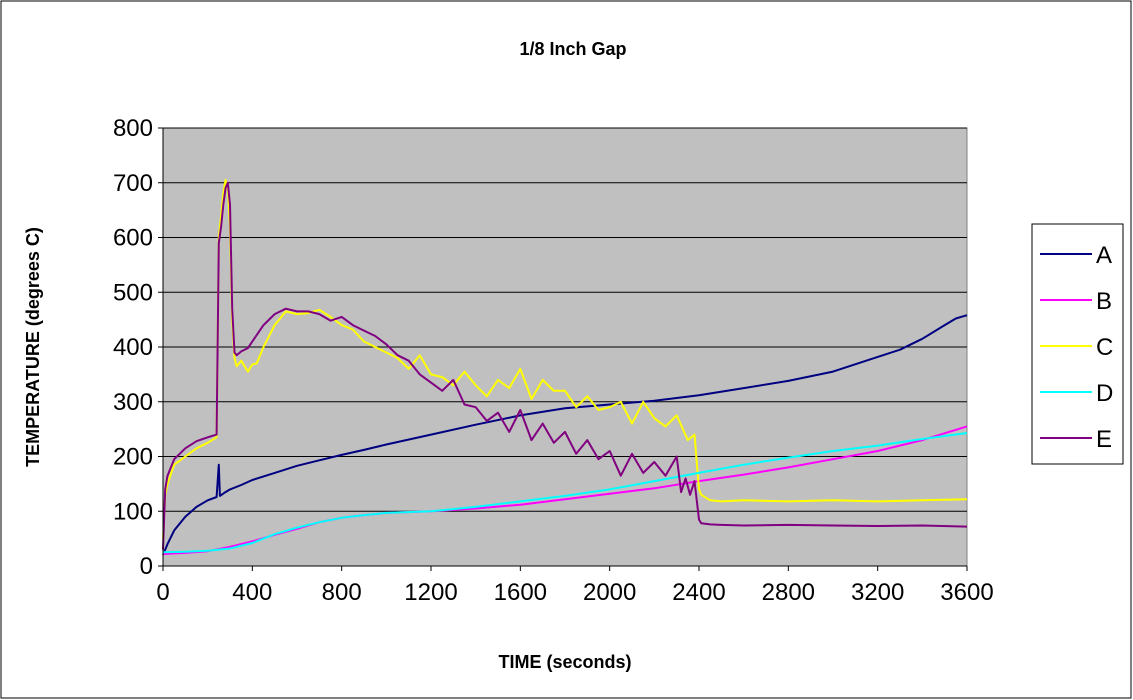 Image resolution: width=1133 pixels, height=700 pixels. Describe the element at coordinates (133, 347) in the screenshot. I see `y-tick-label: 400` at that location.